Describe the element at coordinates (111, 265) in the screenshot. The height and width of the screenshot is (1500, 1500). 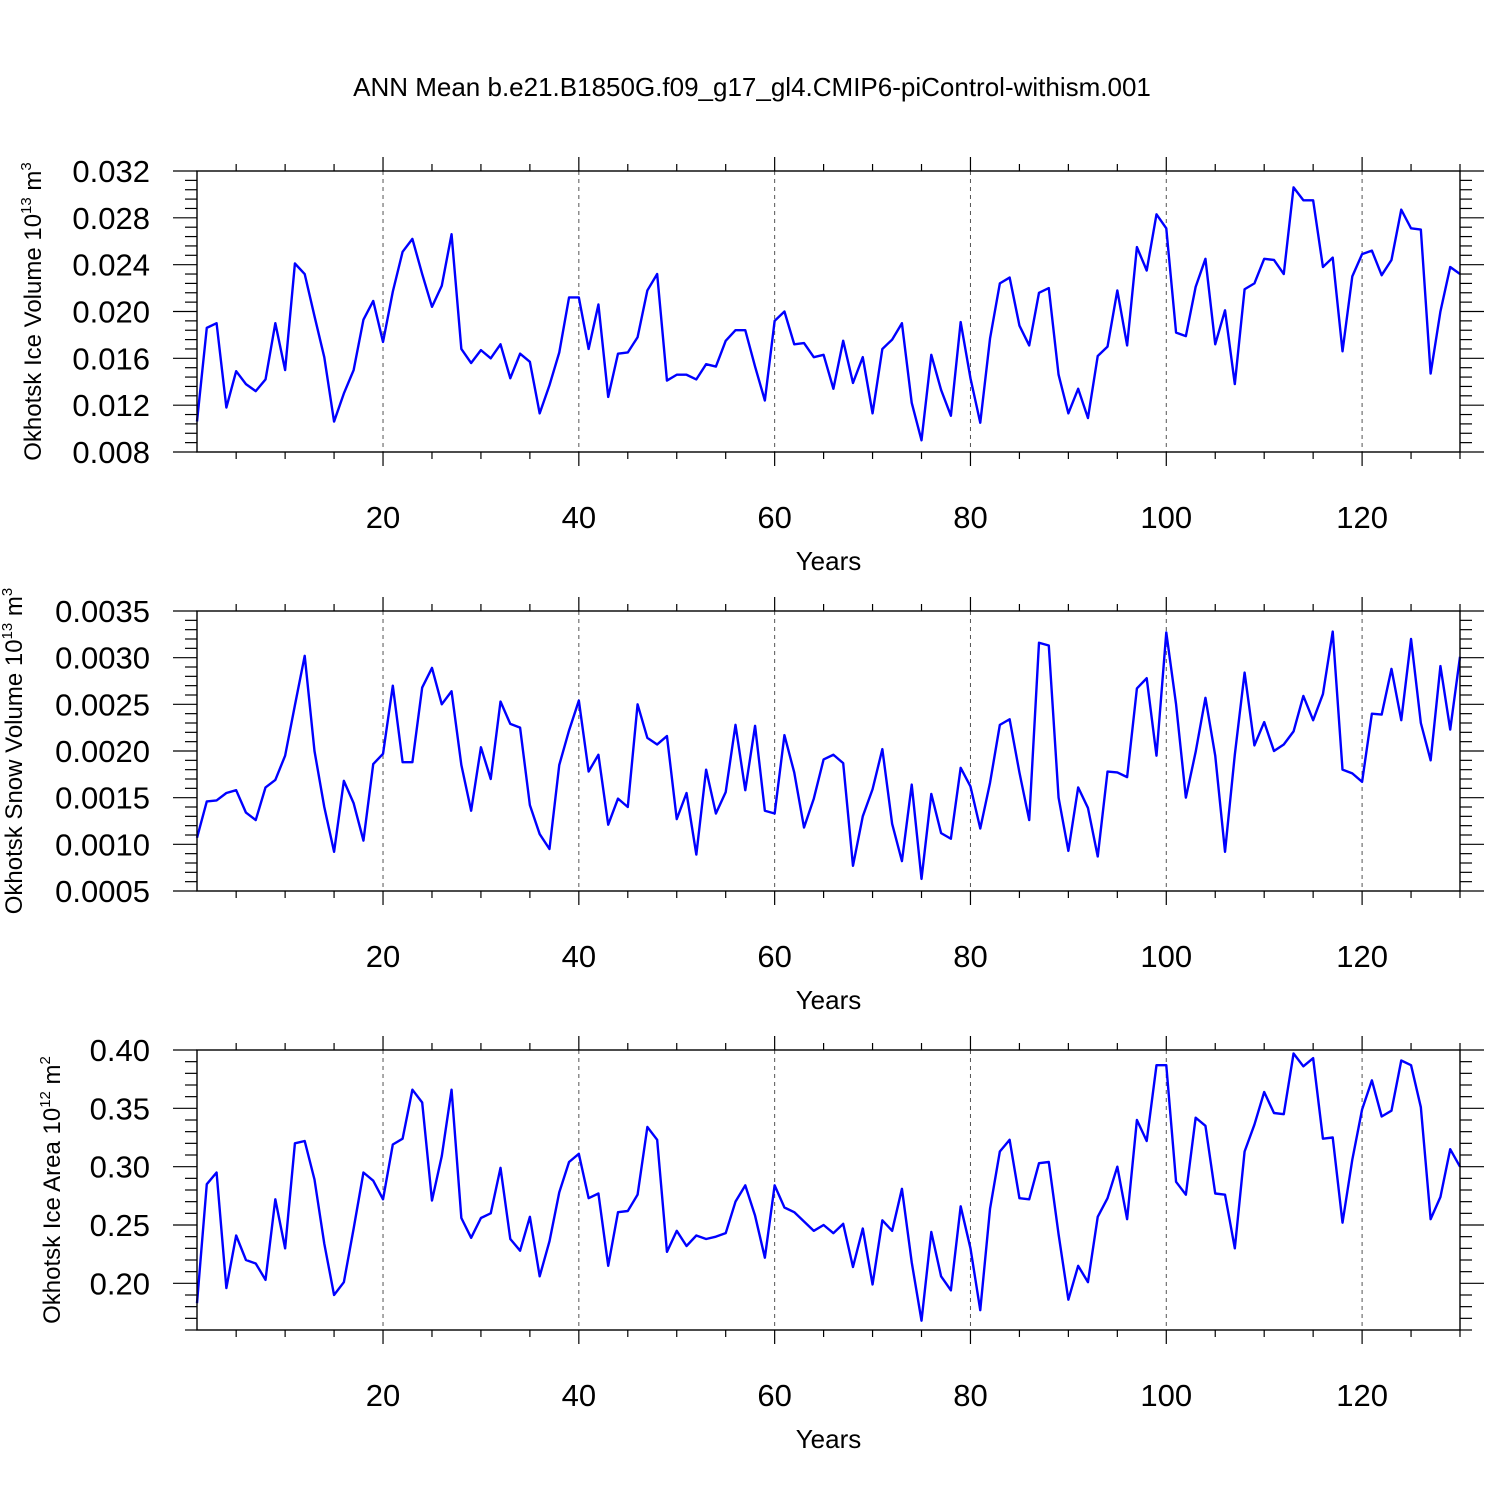
I see `y-tick-label-4: 0.024` at that location.